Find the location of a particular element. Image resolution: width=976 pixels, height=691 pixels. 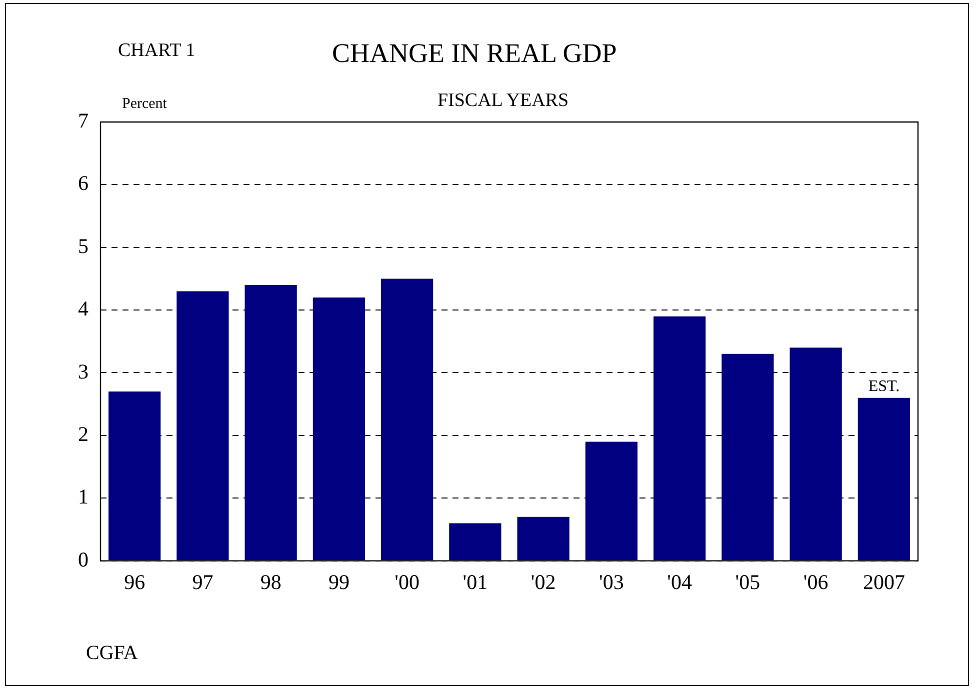

x-tick-label: 98 is located at coordinates (271, 582).